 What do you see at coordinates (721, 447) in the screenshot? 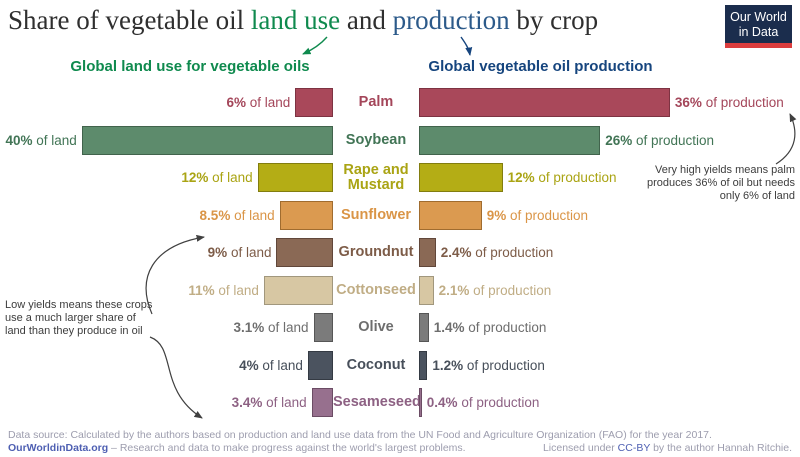
I see `license-suffix: by the author Hannah Ritchie.` at bounding box center [721, 447].